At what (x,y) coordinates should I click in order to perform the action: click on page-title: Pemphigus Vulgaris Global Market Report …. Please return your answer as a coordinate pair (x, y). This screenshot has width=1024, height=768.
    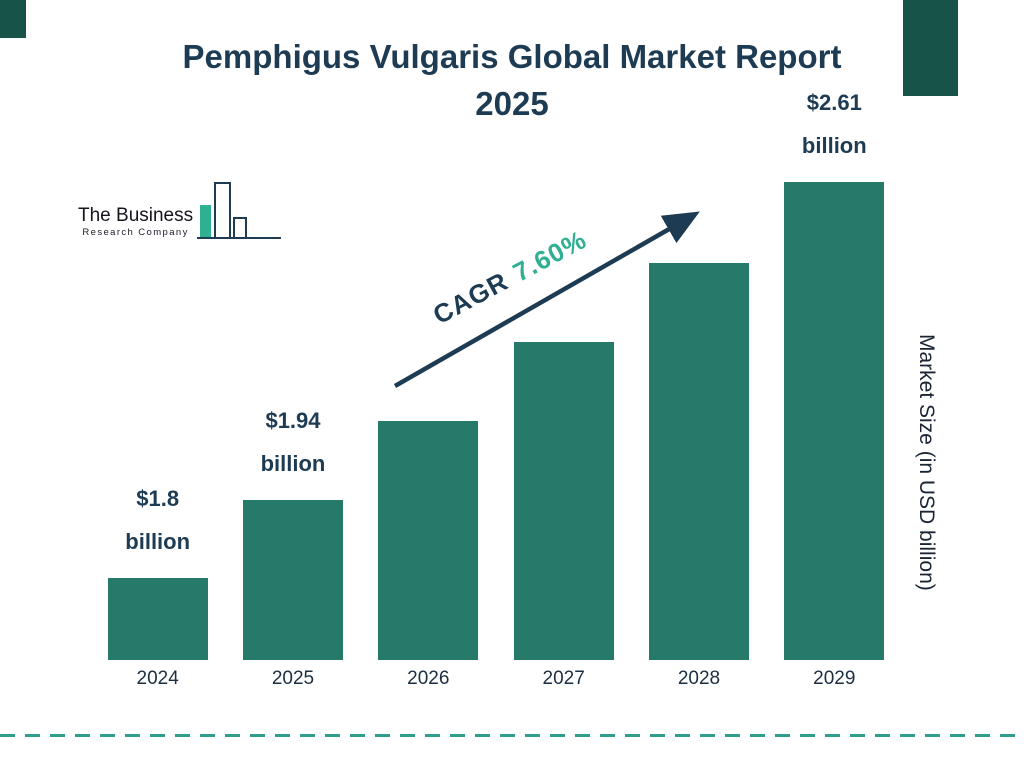
    Looking at the image, I should click on (512, 81).